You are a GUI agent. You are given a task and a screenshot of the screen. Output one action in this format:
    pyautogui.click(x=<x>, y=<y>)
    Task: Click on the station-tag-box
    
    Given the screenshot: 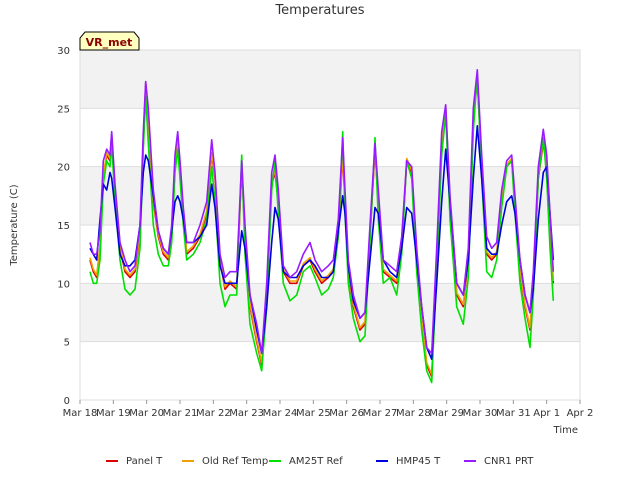 What is the action you would take?
    pyautogui.click(x=109, y=41)
    